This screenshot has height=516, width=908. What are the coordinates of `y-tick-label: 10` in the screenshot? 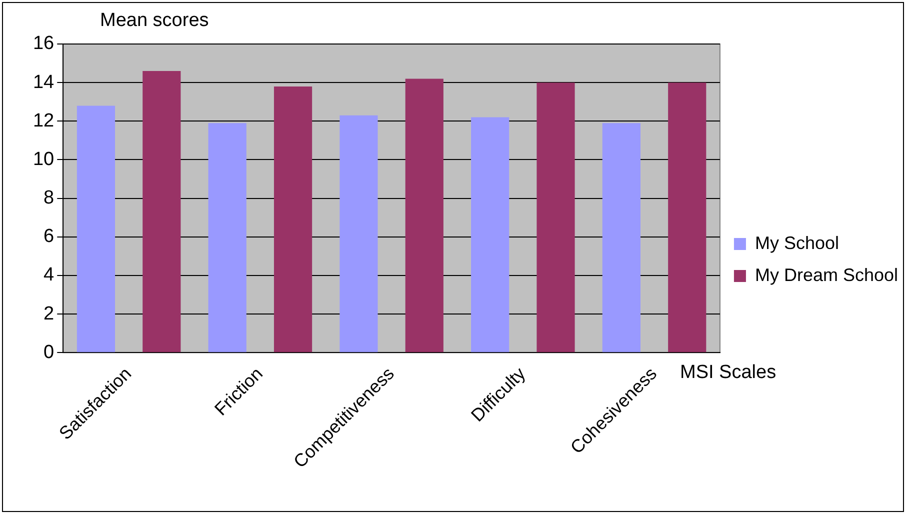 It's located at (43, 159).